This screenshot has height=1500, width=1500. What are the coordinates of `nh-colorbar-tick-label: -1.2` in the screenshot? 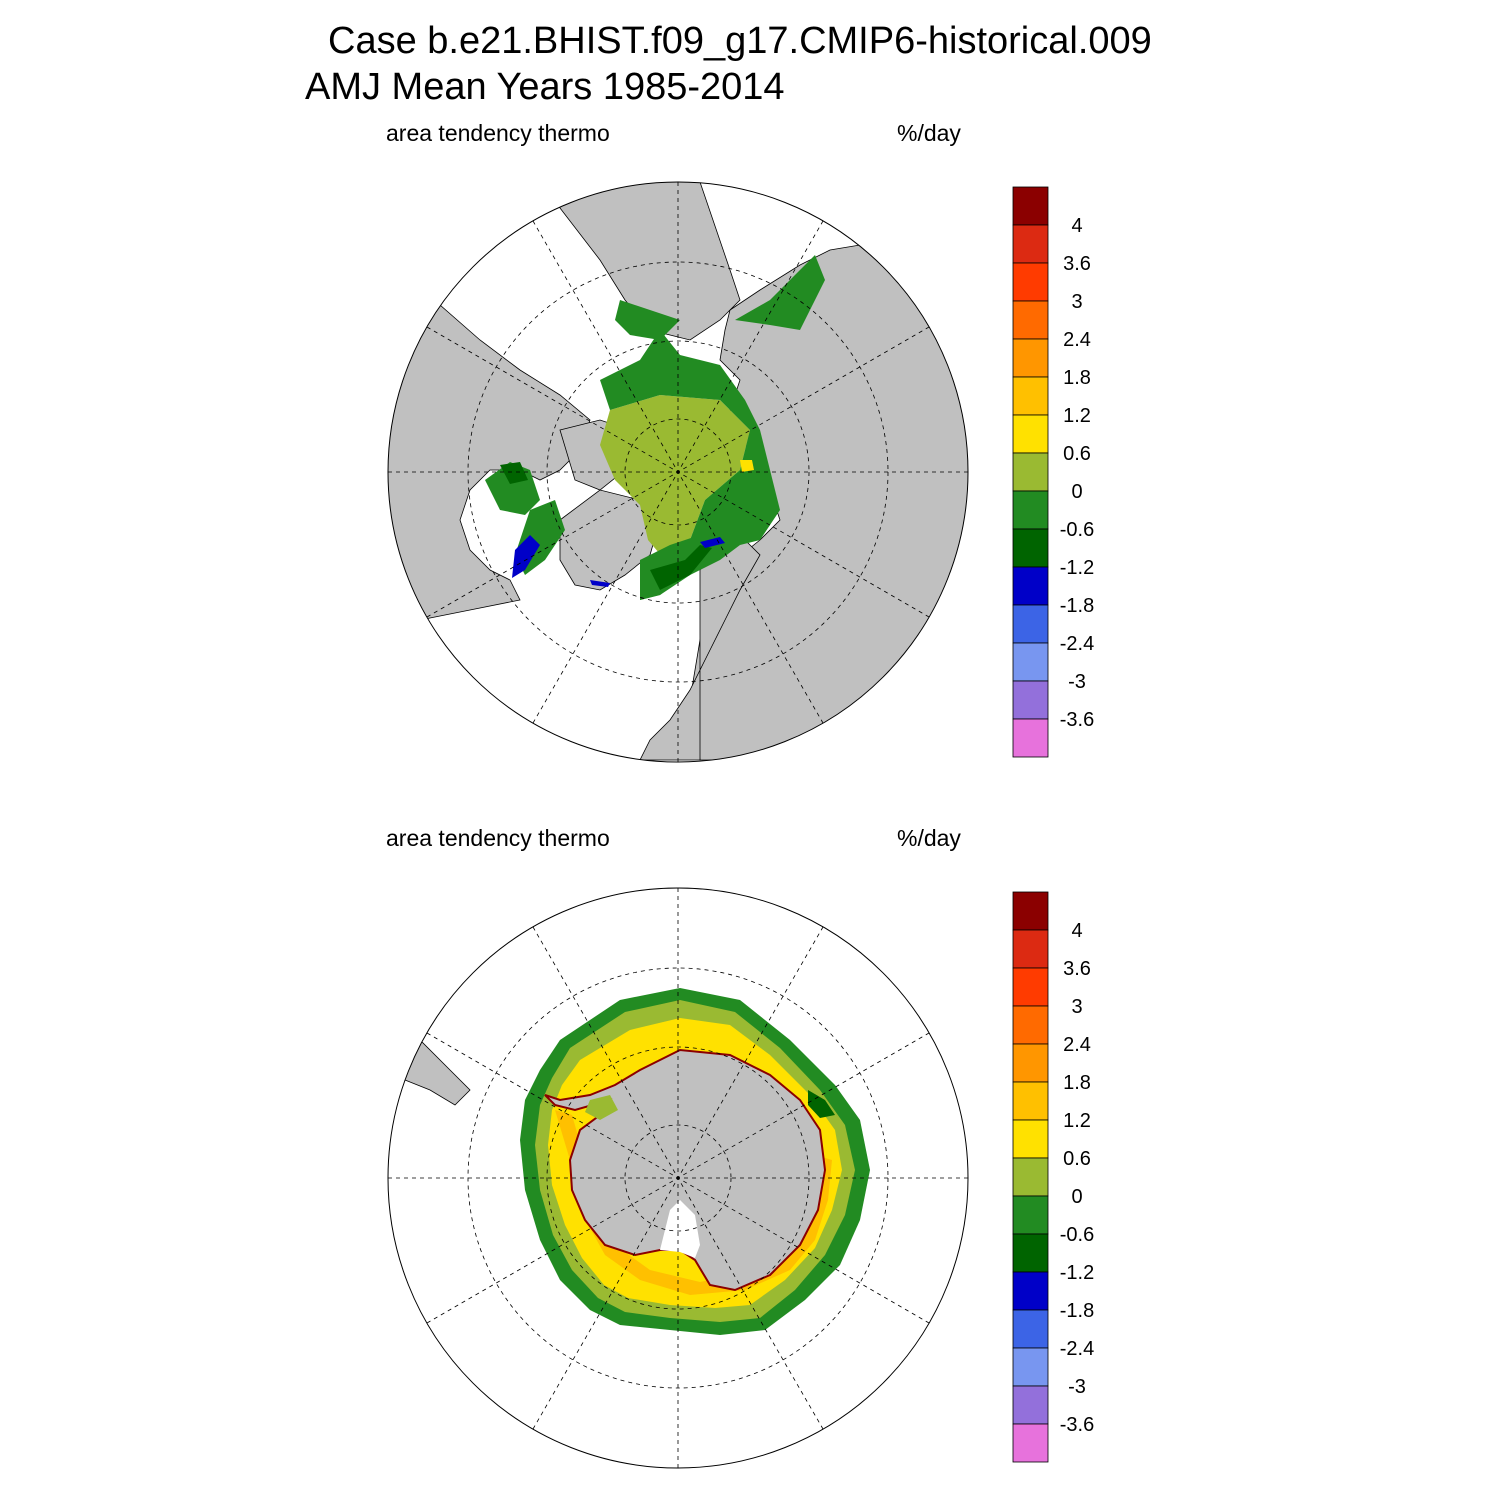 It's located at (1077, 568).